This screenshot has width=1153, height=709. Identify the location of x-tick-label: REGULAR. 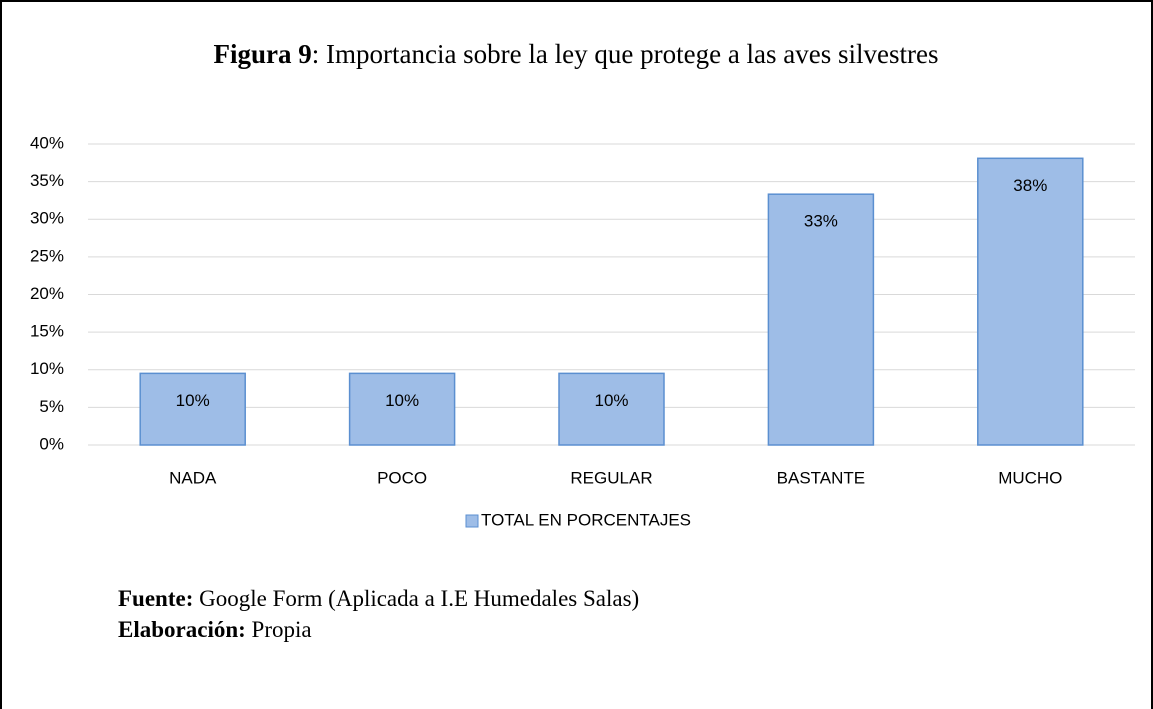
(611, 477).